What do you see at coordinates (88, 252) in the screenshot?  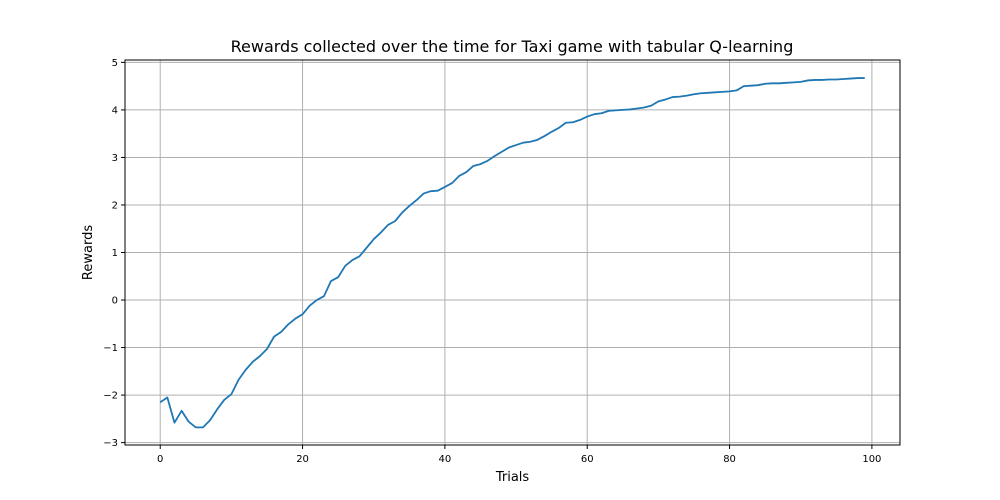 I see `y-axis-label: Rewards` at bounding box center [88, 252].